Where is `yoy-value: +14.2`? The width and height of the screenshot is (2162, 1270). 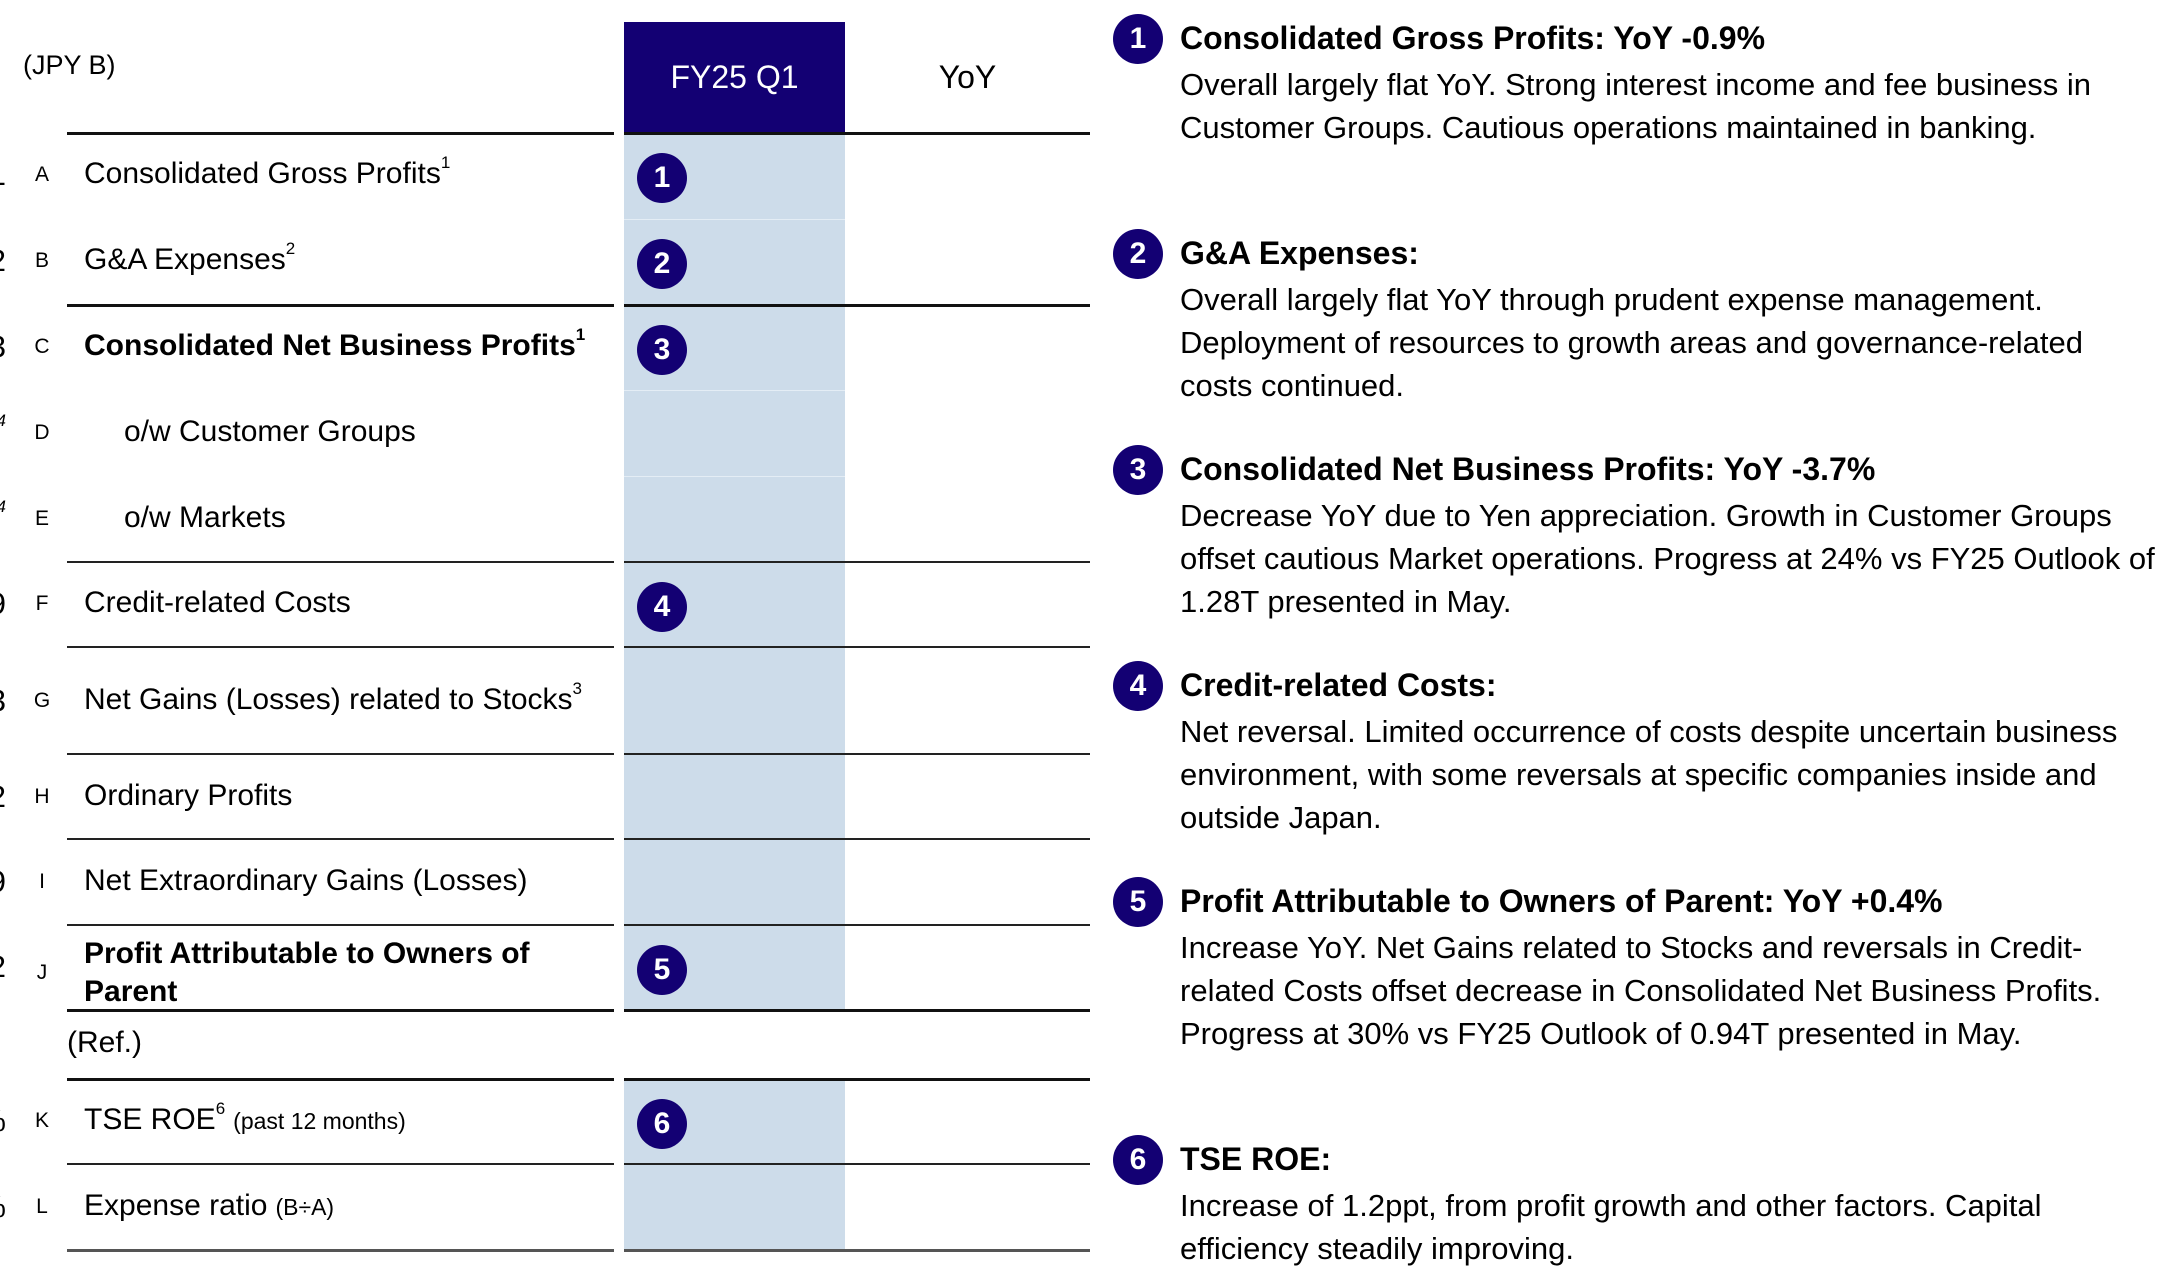
yoy-value: +14.2 is located at coordinates (3, 797).